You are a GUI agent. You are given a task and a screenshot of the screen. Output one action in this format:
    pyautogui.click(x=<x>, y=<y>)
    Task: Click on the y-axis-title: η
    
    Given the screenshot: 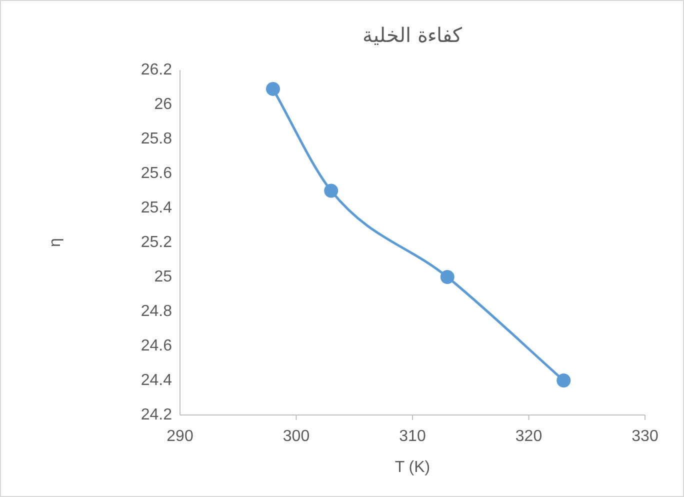 What is the action you would take?
    pyautogui.click(x=55, y=242)
    